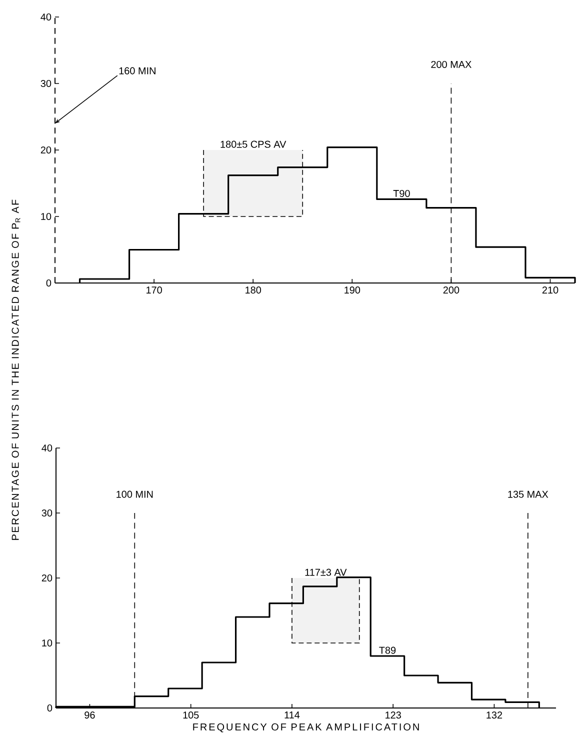  Describe the element at coordinates (292, 715) in the screenshot. I see `x-tick-label: 114` at that location.